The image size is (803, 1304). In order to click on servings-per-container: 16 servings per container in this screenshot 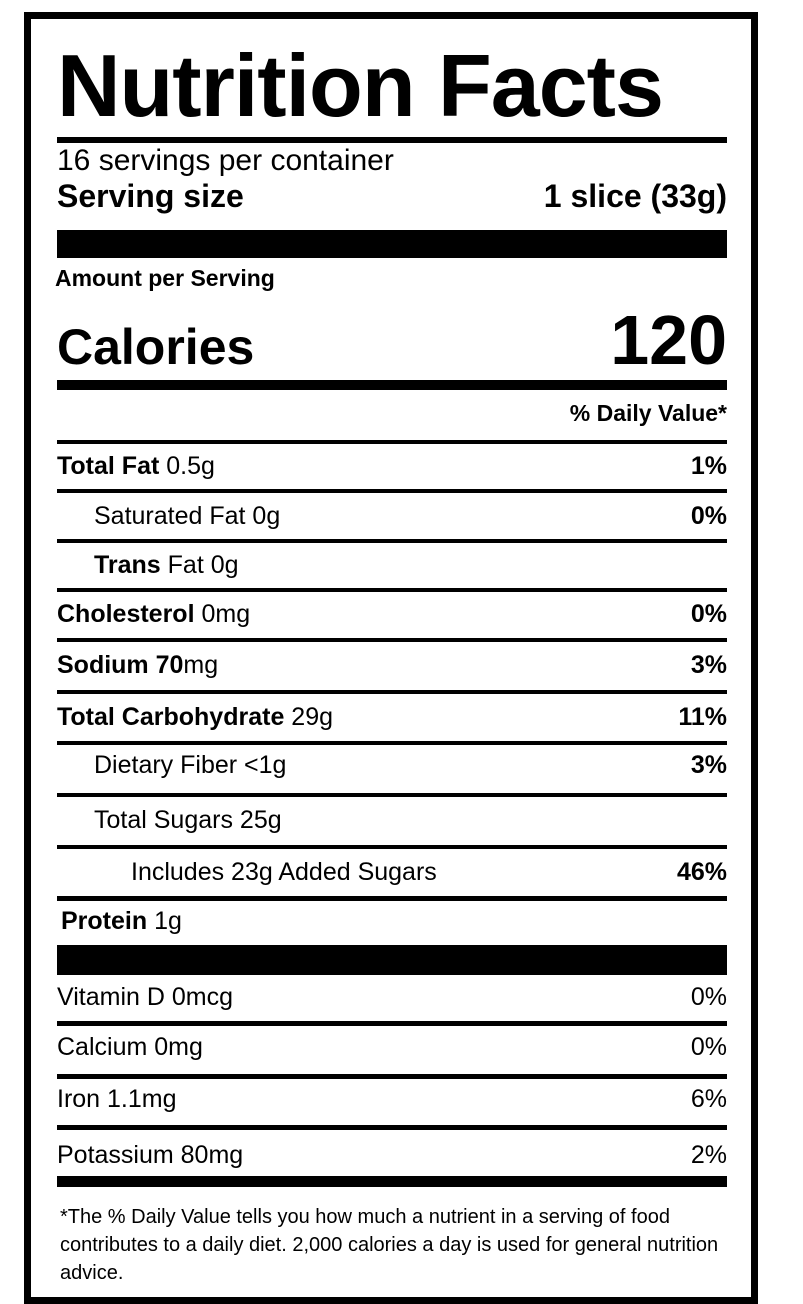, I will do `click(225, 160)`.